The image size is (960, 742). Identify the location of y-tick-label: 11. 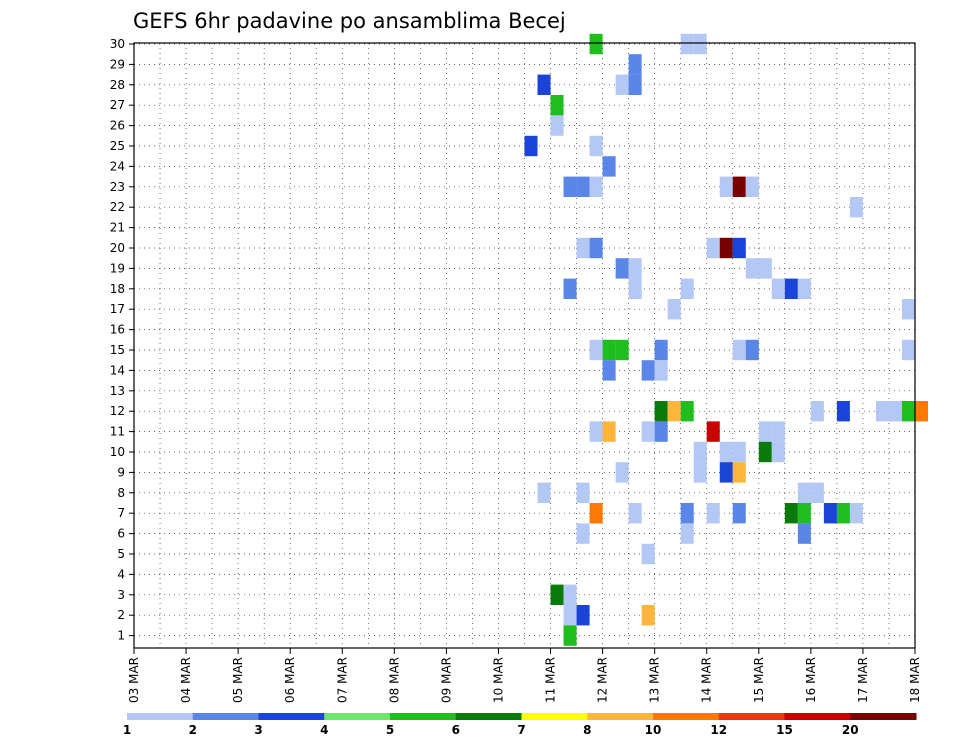
(117, 432).